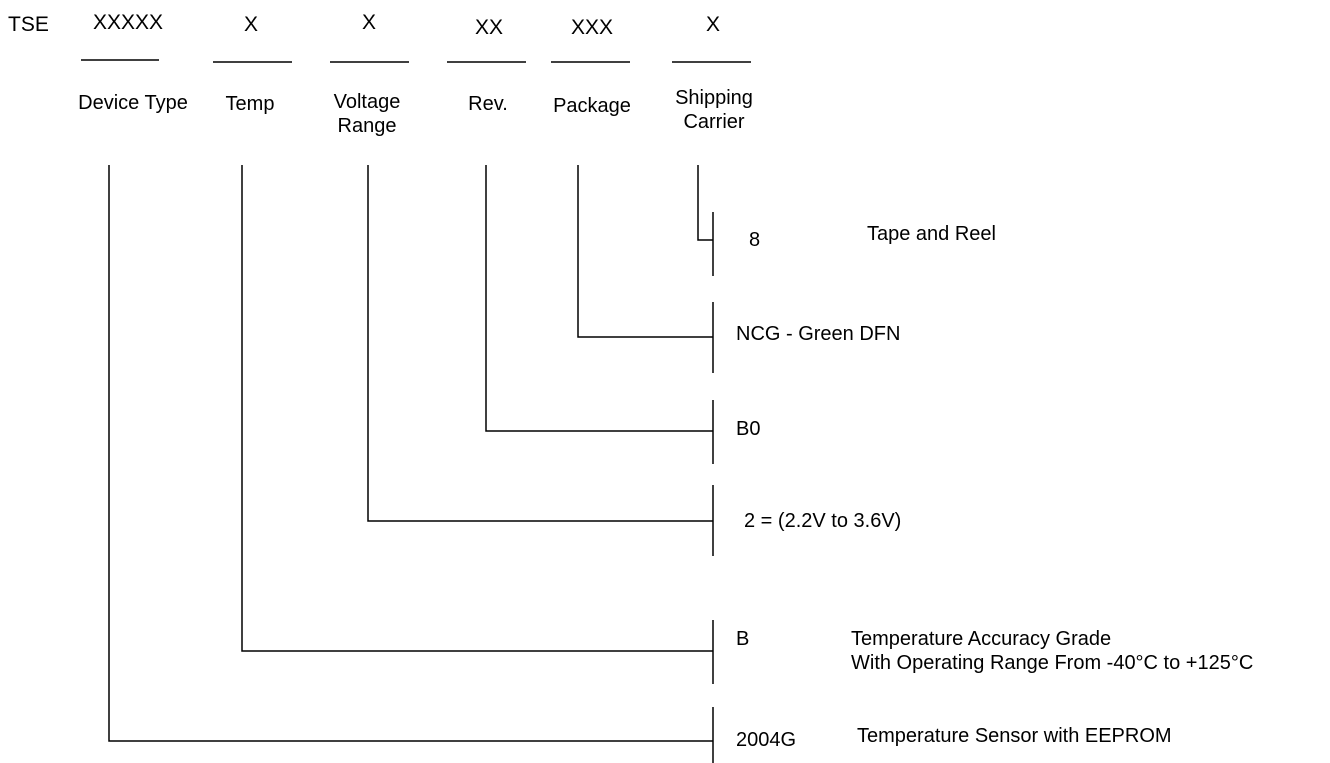 This screenshot has width=1330, height=763. Describe the element at coordinates (981, 639) in the screenshot. I see `option-desc-accuracy-grade: Temperature Accuracy Grade` at that location.